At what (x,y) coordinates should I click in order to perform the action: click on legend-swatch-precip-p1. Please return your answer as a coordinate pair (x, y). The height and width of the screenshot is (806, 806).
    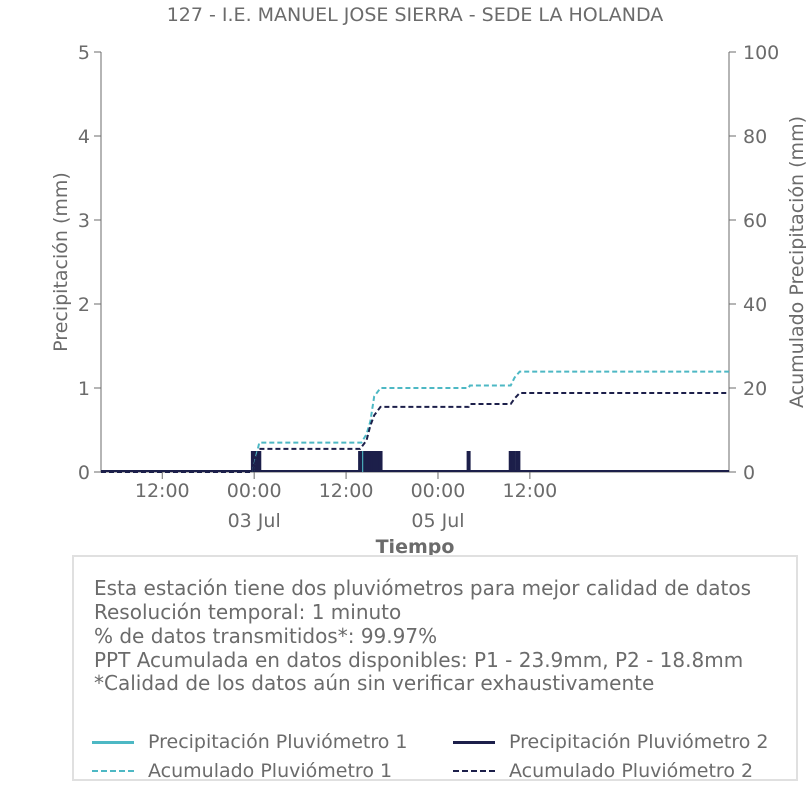
    Looking at the image, I should click on (113, 742).